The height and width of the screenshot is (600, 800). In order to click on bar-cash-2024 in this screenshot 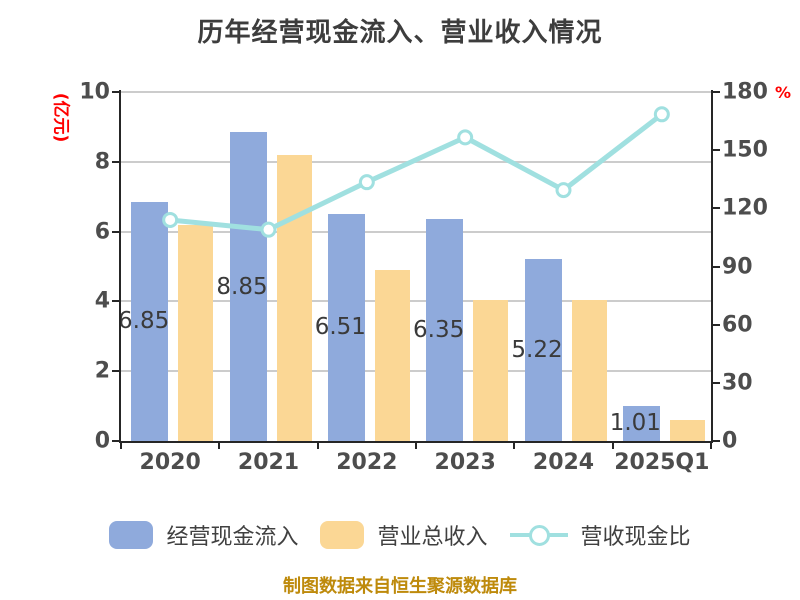, I will do `click(543, 349)`.